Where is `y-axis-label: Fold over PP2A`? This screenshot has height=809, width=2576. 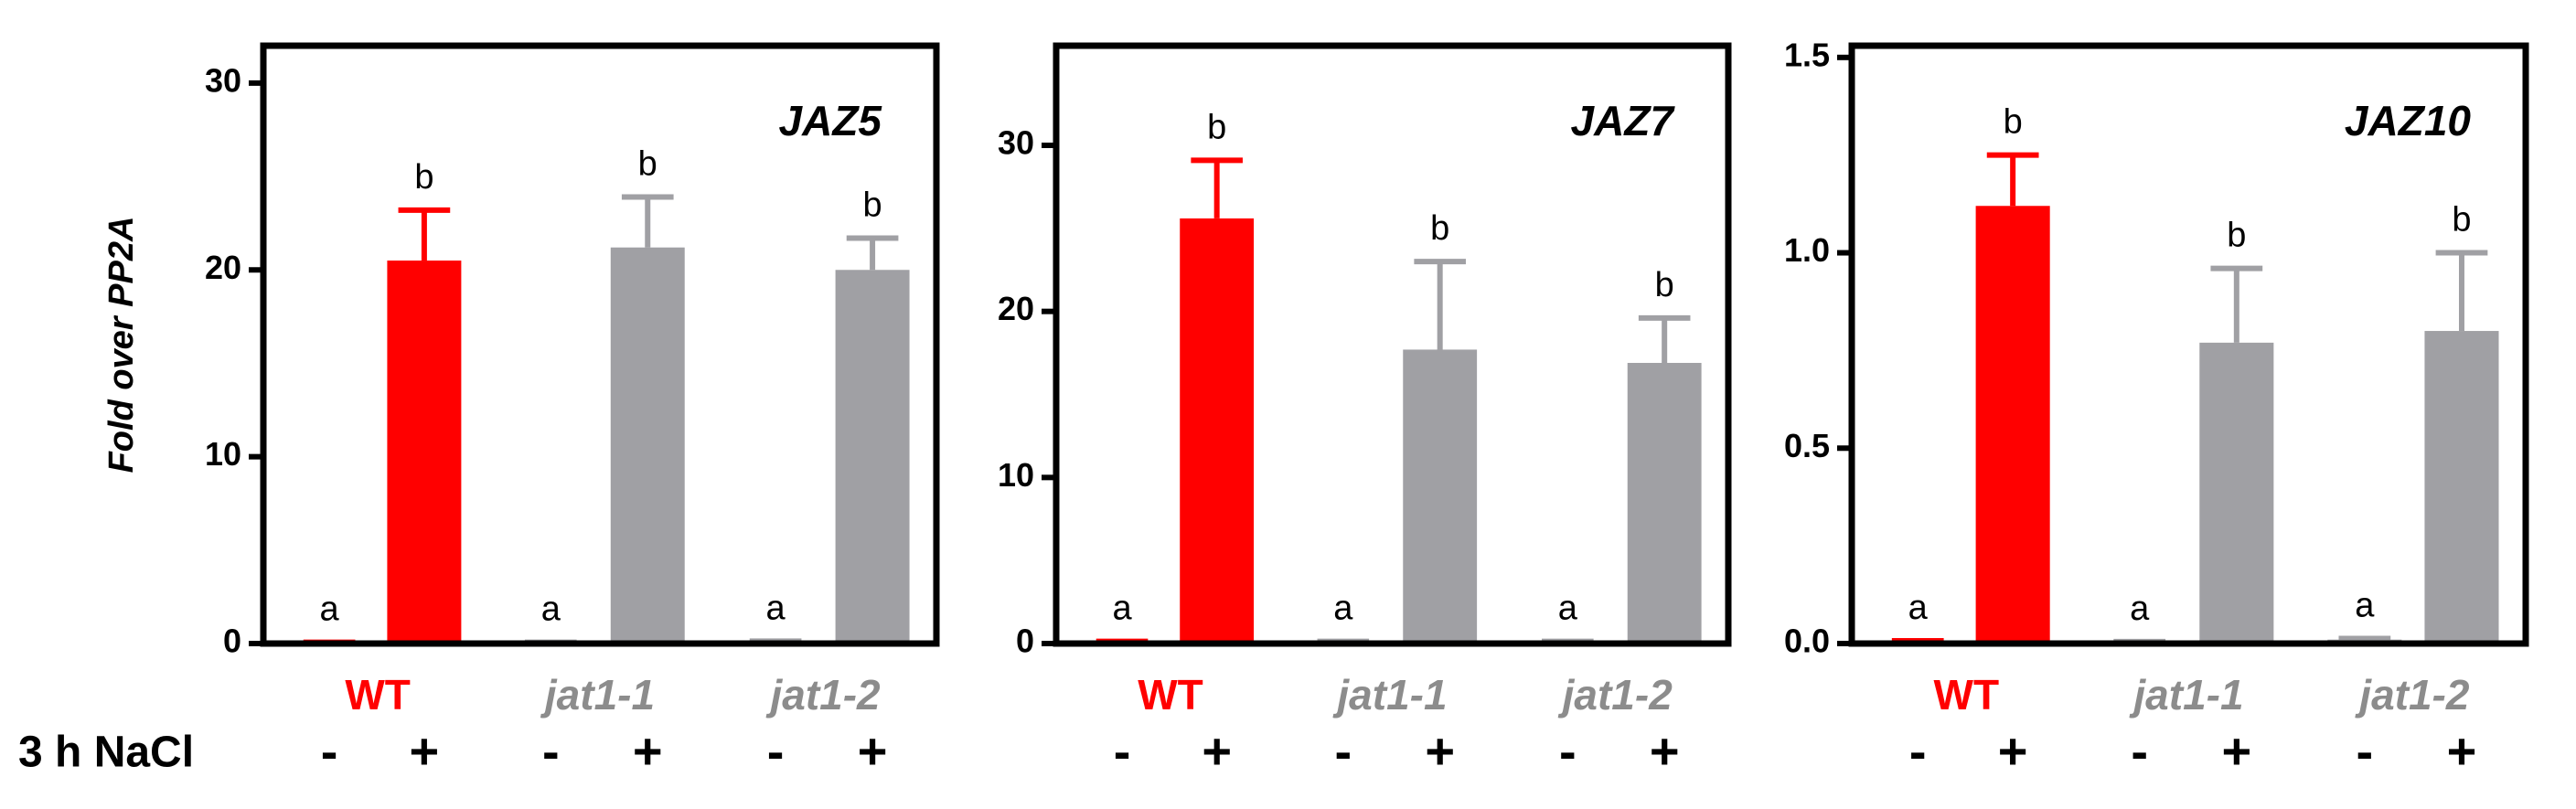 y-axis-label: Fold over PP2A is located at coordinates (121, 346).